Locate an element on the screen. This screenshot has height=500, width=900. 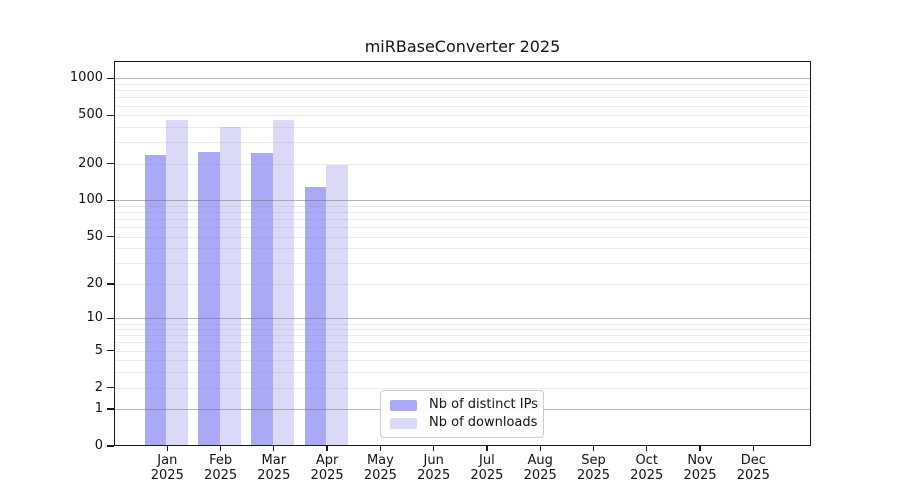
y-tick-label: 1000 is located at coordinates (86, 78).